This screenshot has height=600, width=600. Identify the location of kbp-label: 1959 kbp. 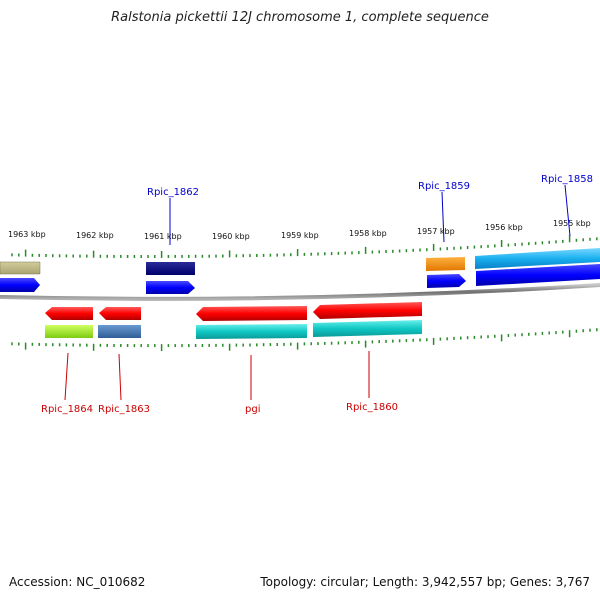
(300, 235).